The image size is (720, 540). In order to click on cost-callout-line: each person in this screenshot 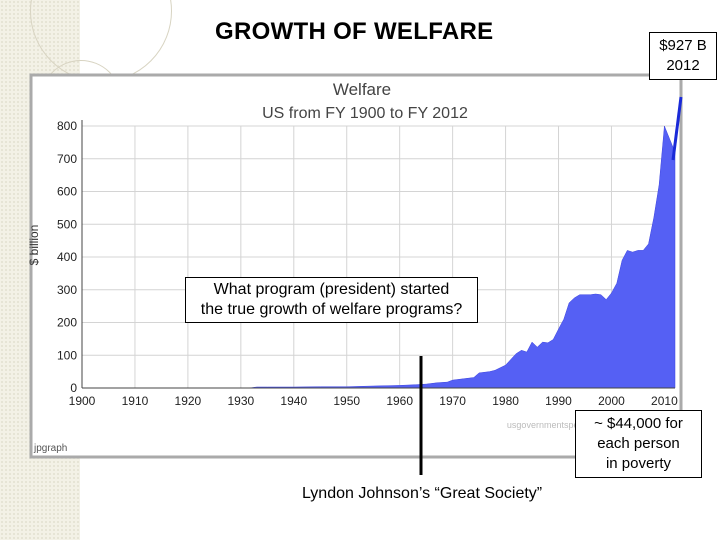, I will do `click(638, 443)`.